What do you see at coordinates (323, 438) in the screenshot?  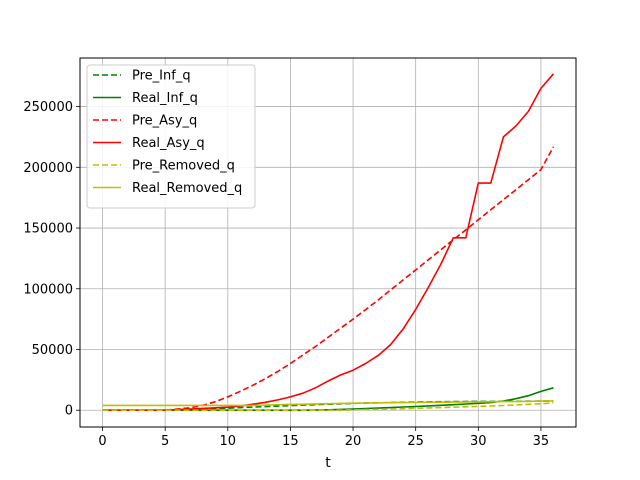 I see `x-axis: 0 5 10 15 20 25 30 35` at bounding box center [323, 438].